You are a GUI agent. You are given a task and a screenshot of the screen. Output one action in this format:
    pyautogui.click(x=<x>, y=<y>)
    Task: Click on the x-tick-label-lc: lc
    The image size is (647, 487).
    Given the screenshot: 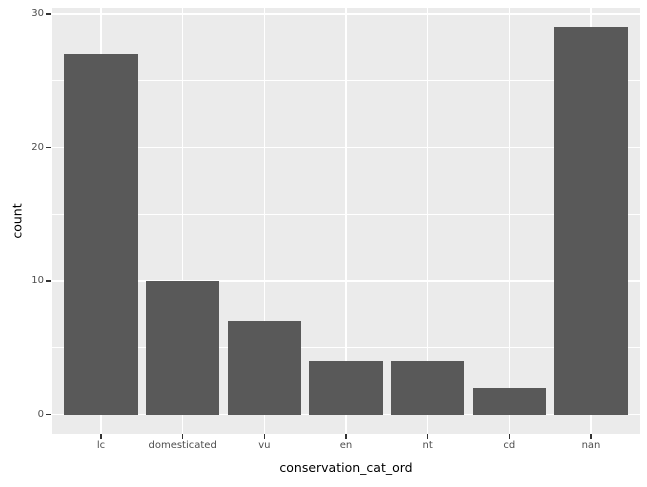 What is the action you would take?
    pyautogui.click(x=101, y=445)
    